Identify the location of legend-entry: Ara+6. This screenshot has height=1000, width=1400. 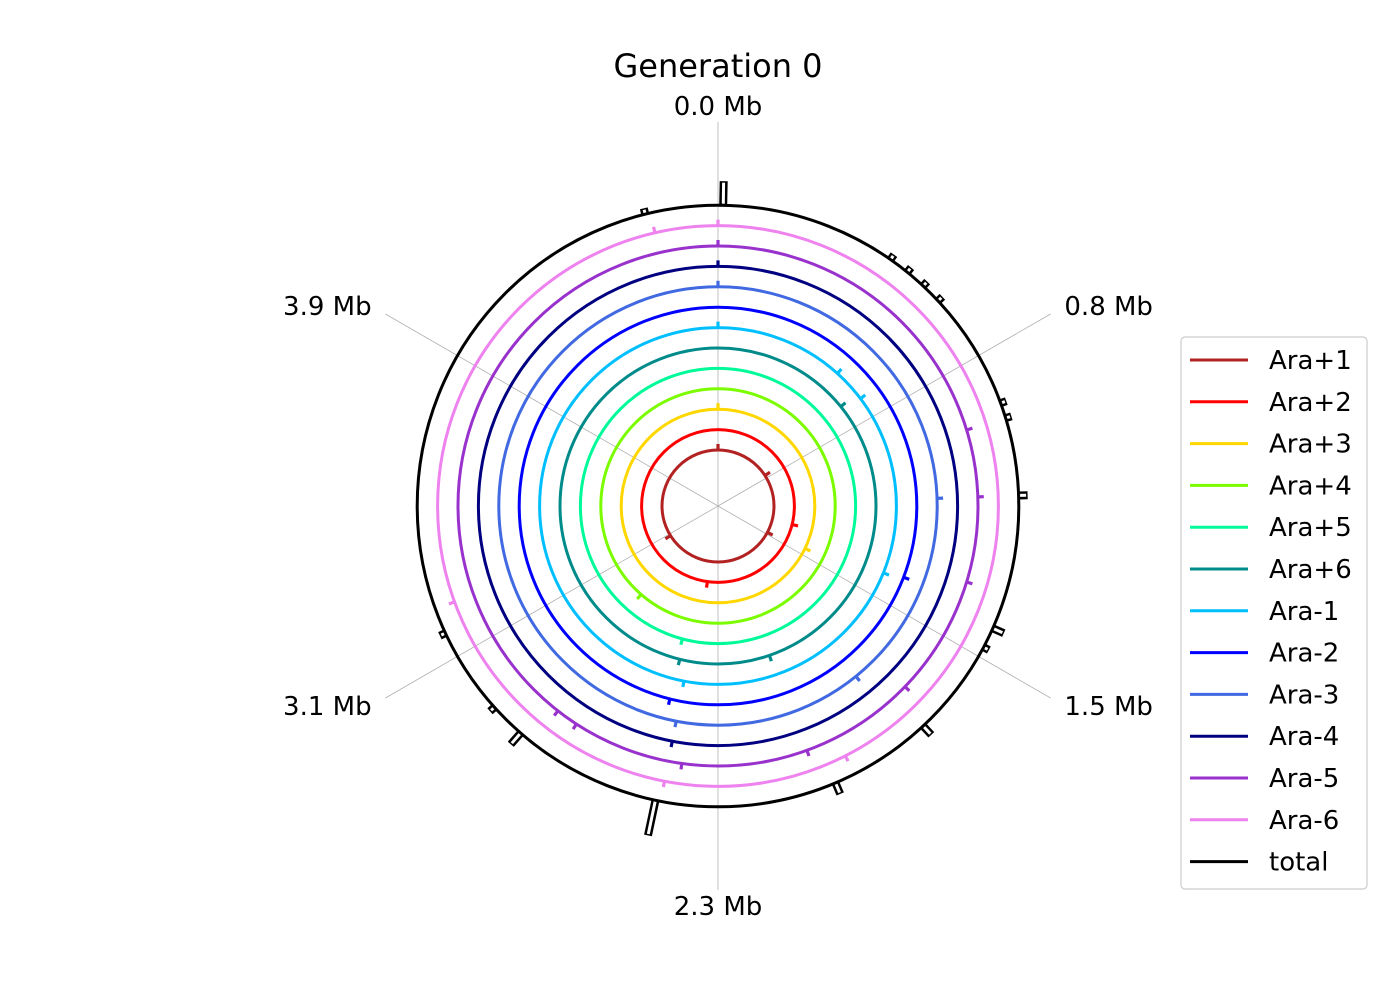
(1271, 570).